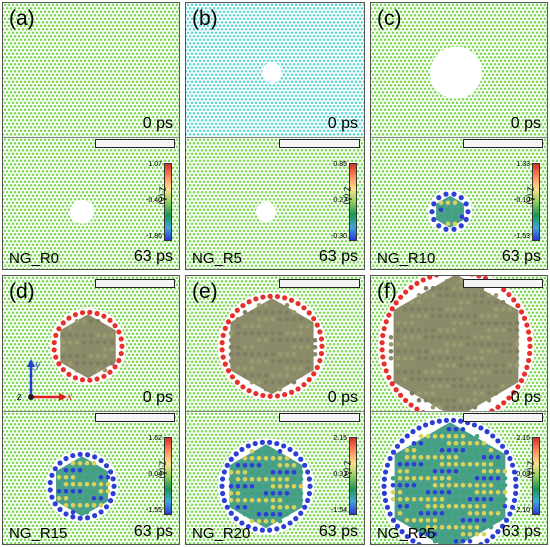  What do you see at coordinates (387, 291) in the screenshot?
I see `panel-label: (f)` at bounding box center [387, 291].